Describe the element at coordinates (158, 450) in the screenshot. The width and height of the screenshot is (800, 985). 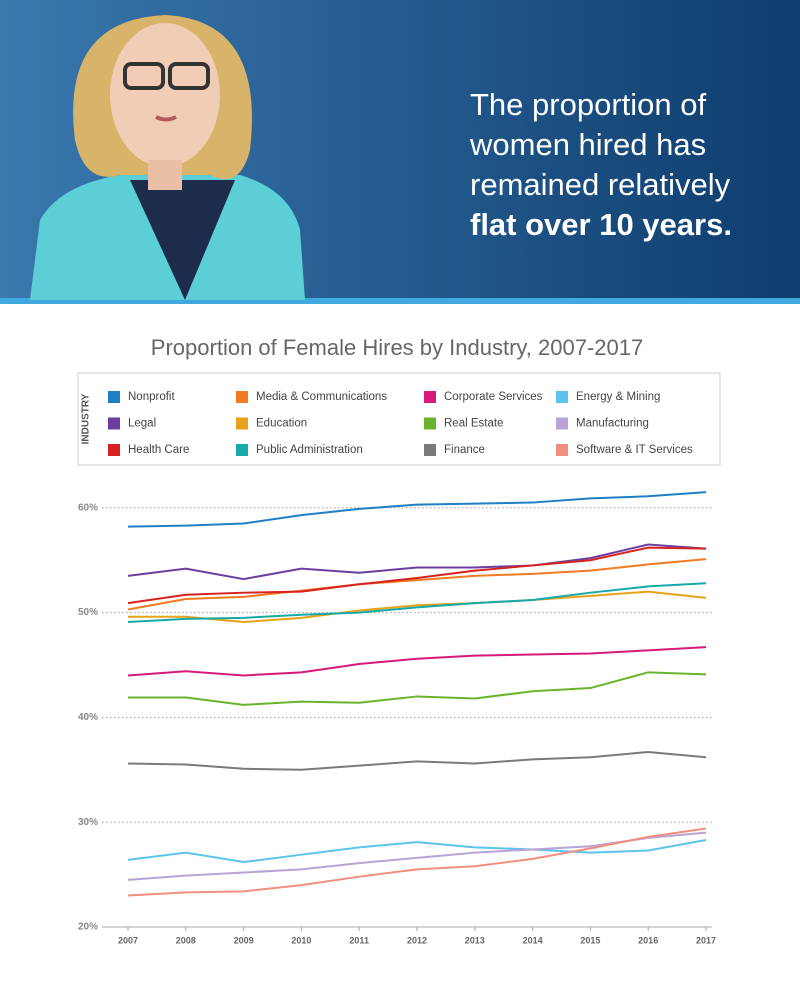
I see `legend-label: Health Care` at that location.